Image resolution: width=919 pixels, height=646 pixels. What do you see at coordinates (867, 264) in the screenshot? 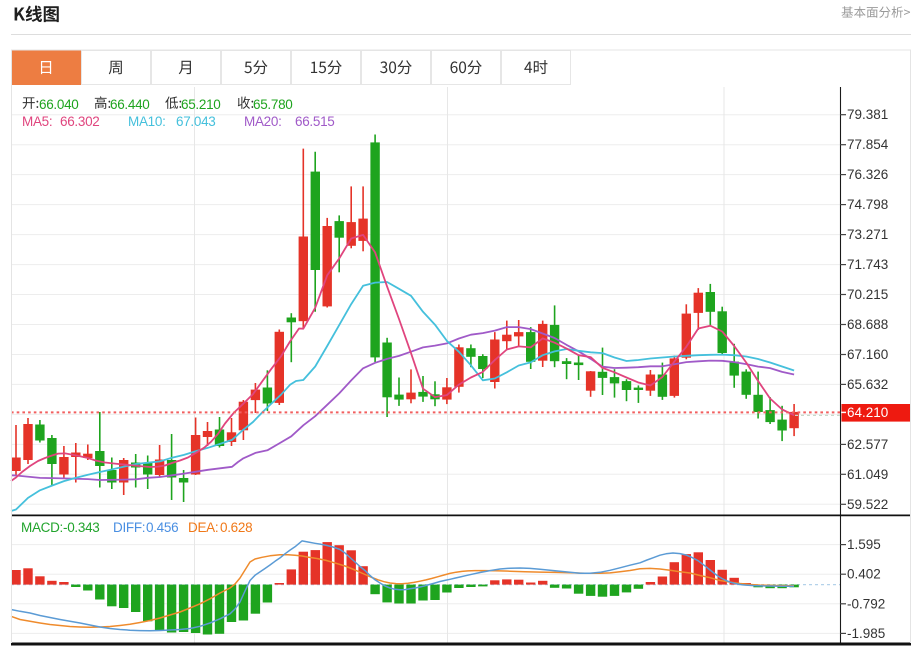
I see `svg-text: 71.743` at bounding box center [867, 264].